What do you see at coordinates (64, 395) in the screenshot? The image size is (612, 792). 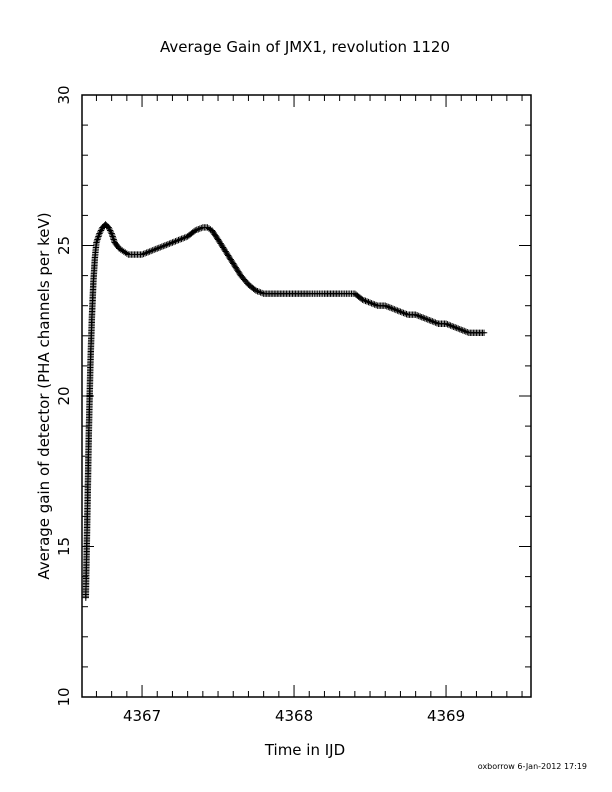 I see `y-tick-label: 20` at bounding box center [64, 395].